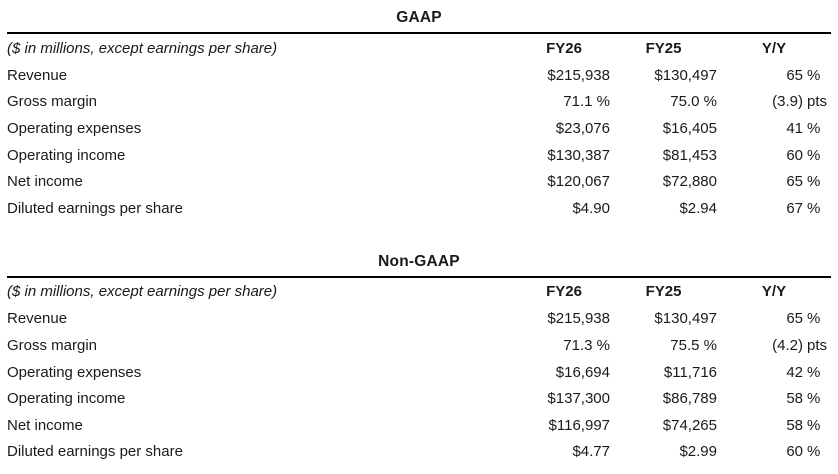  What do you see at coordinates (419, 398) in the screenshot?
I see `table-row-operating-income: Operating income $137,300 $86,789 58 %` at bounding box center [419, 398].